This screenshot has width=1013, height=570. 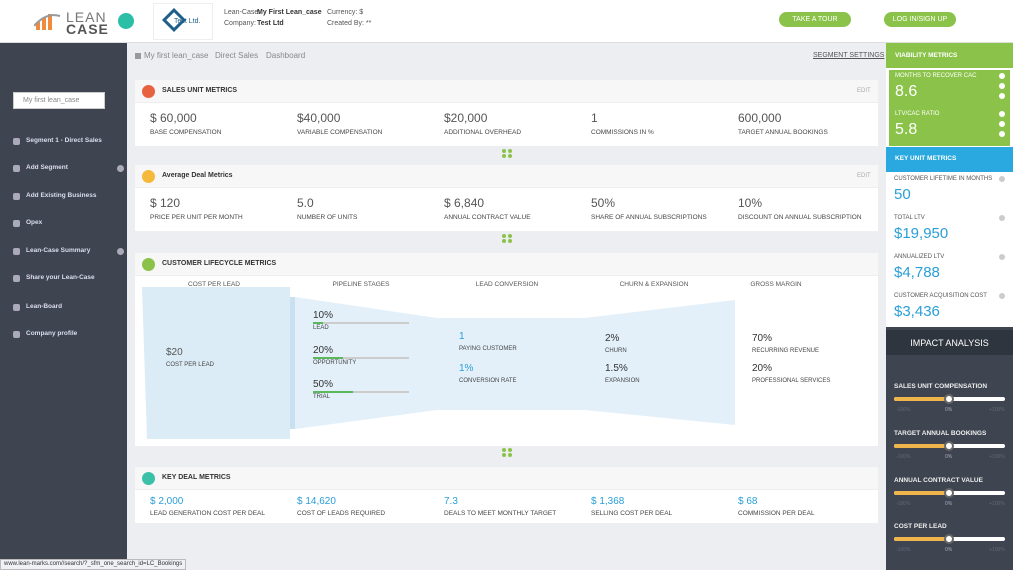 What do you see at coordinates (616, 368) in the screenshot?
I see `lifecycle-value: 1.5%` at bounding box center [616, 368].